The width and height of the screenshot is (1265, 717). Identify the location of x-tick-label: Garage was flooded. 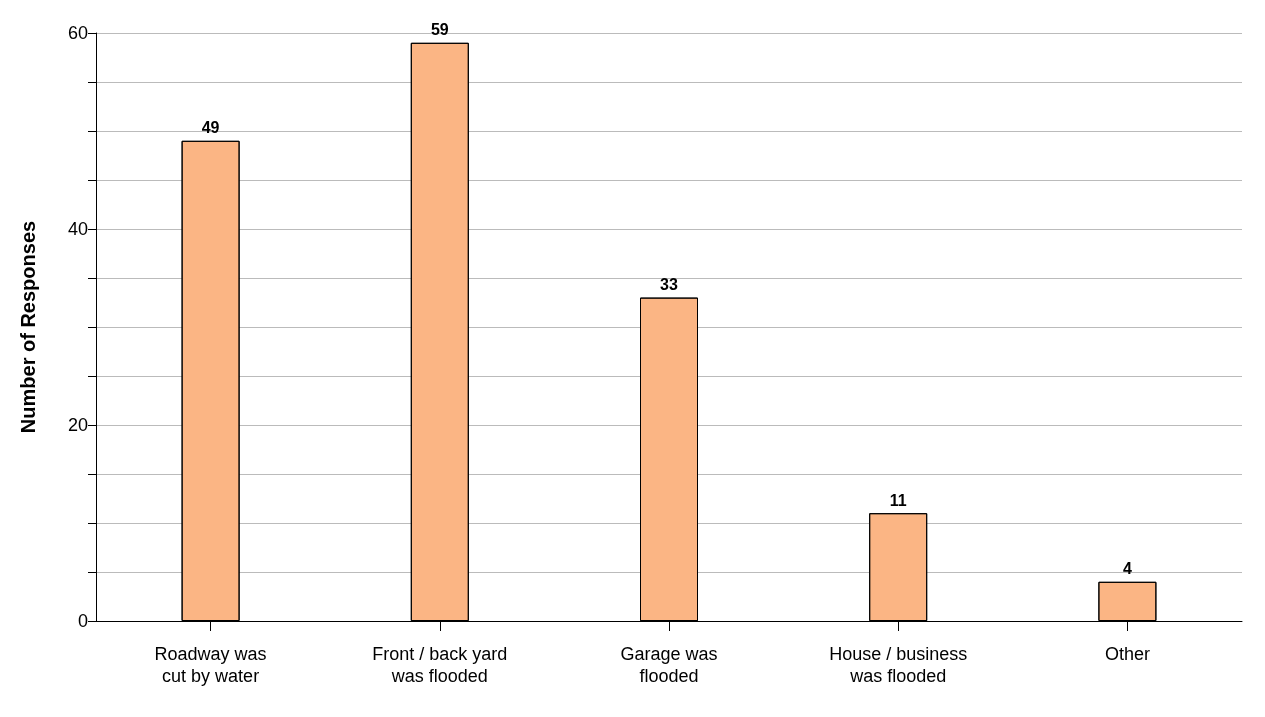
(669, 665).